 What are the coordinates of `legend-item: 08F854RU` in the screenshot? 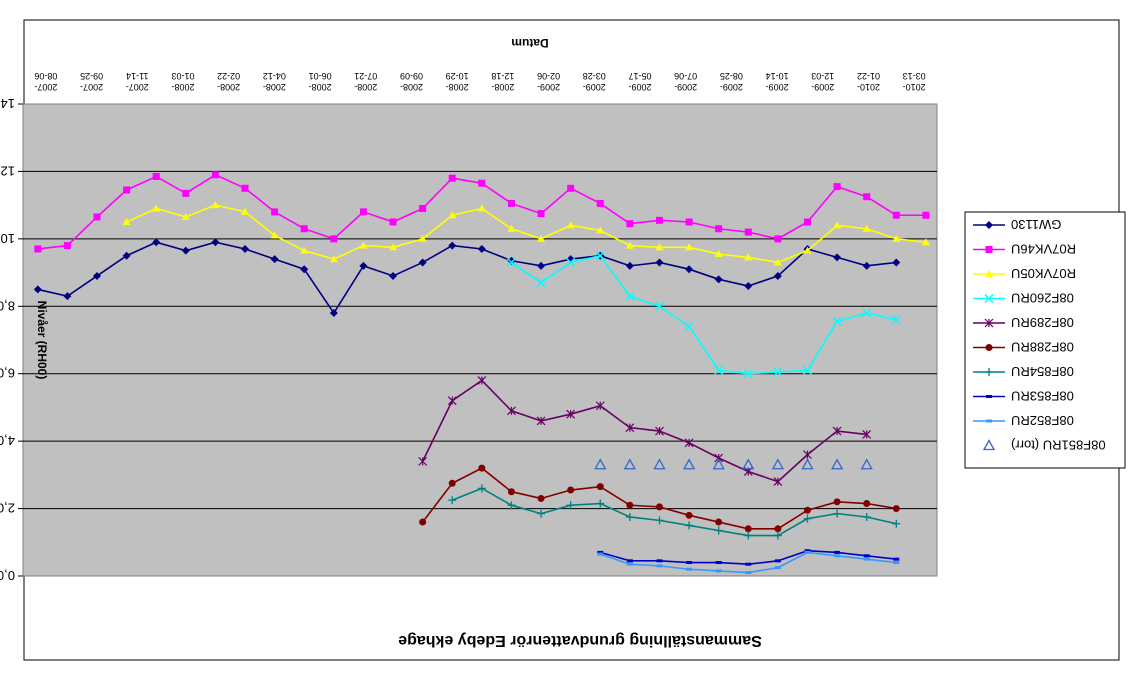 It's located at (1023, 371).